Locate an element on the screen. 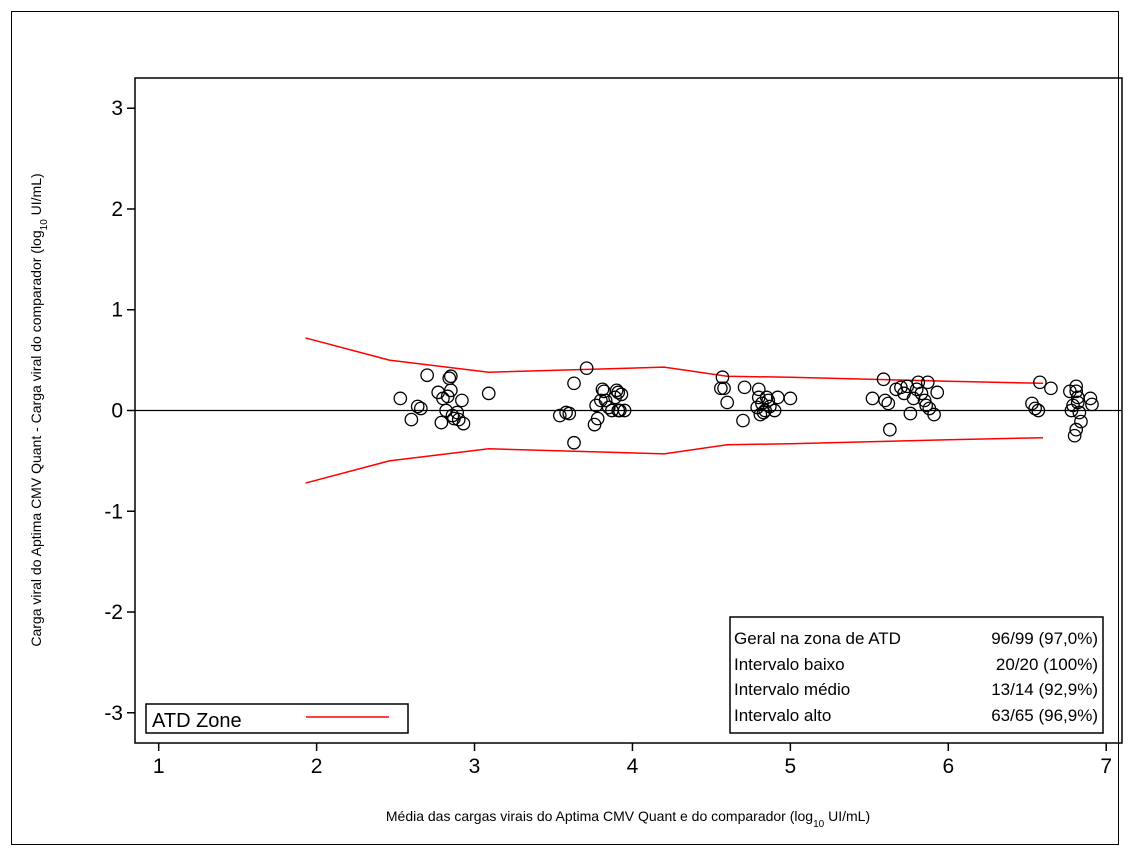 The width and height of the screenshot is (1130, 856). y-tick-label: -1 is located at coordinates (113, 511).